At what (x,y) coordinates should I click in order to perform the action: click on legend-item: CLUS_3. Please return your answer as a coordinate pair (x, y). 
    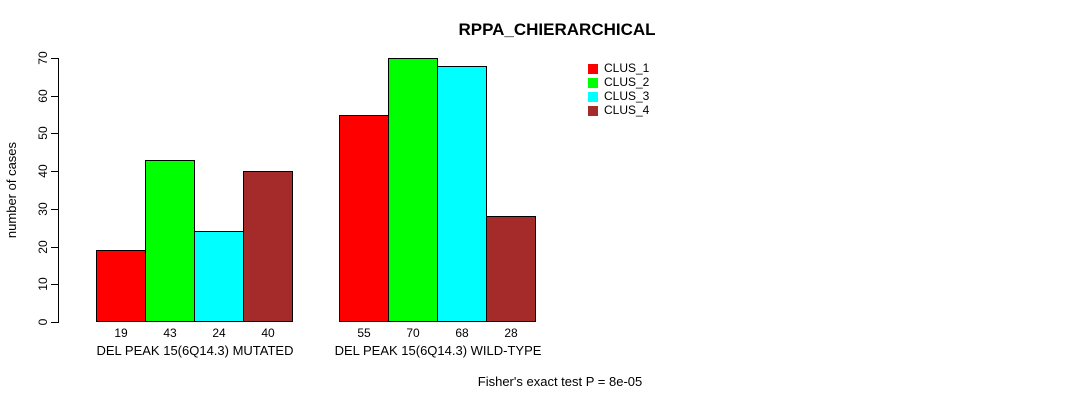
    Looking at the image, I should click on (618, 96).